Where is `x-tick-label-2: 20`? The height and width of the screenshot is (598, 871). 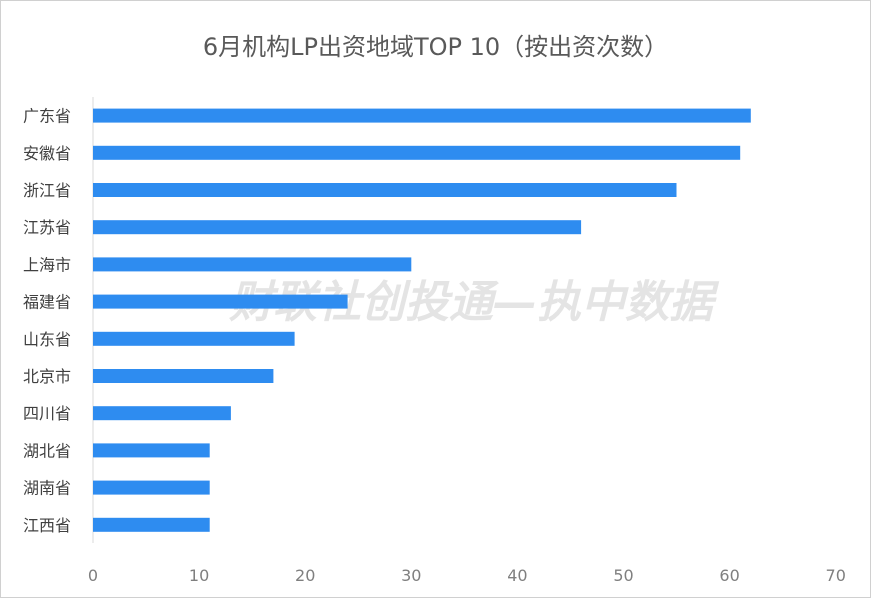 x-tick-label-2: 20 is located at coordinates (305, 575).